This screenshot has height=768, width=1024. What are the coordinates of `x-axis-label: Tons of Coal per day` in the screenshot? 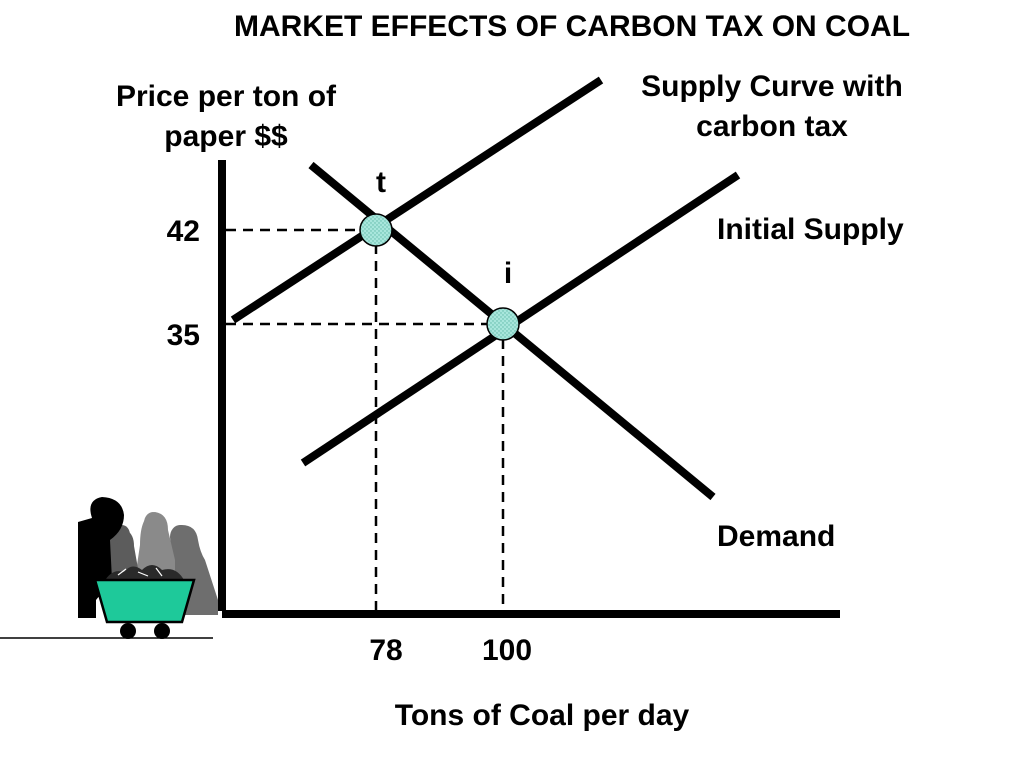 It's located at (542, 715).